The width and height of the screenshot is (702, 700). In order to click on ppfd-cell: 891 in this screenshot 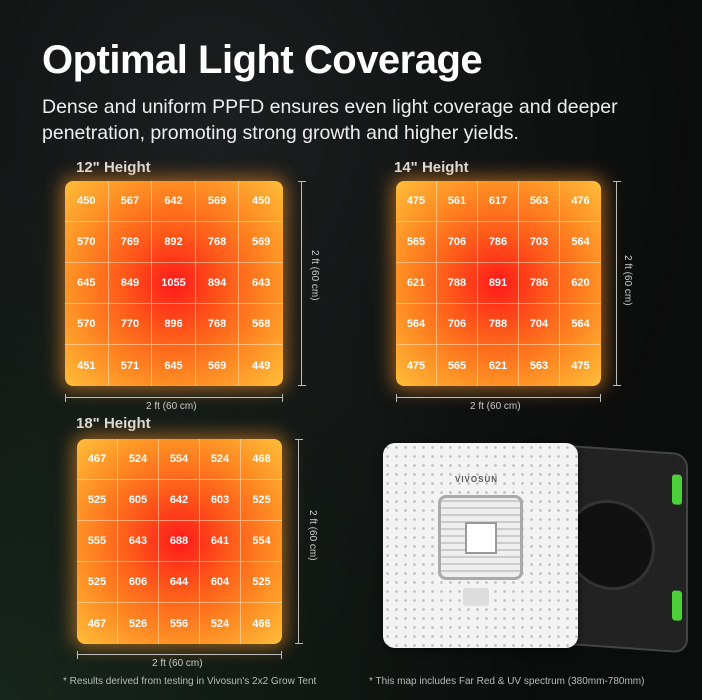, I will do `click(498, 283)`.